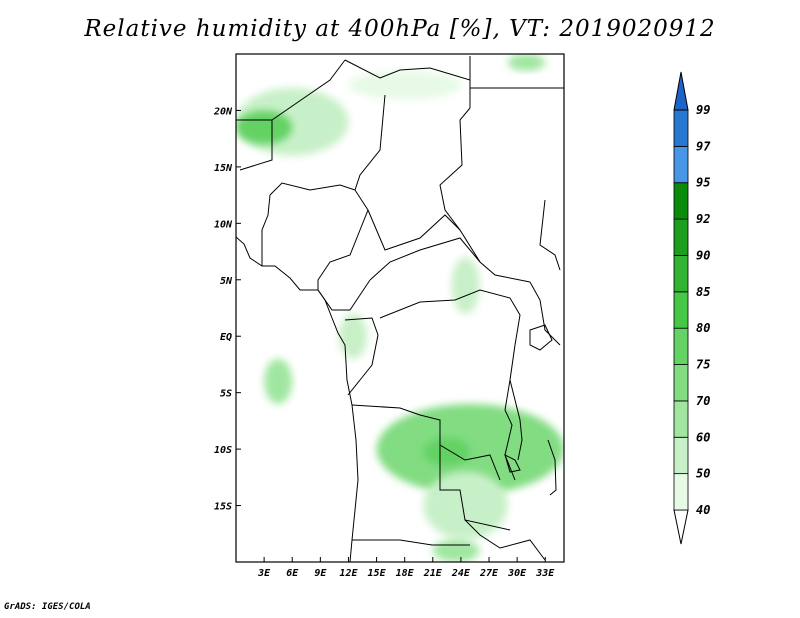 This screenshot has height=618, width=800. I want to click on border-chad-sudan, so click(455, 169).